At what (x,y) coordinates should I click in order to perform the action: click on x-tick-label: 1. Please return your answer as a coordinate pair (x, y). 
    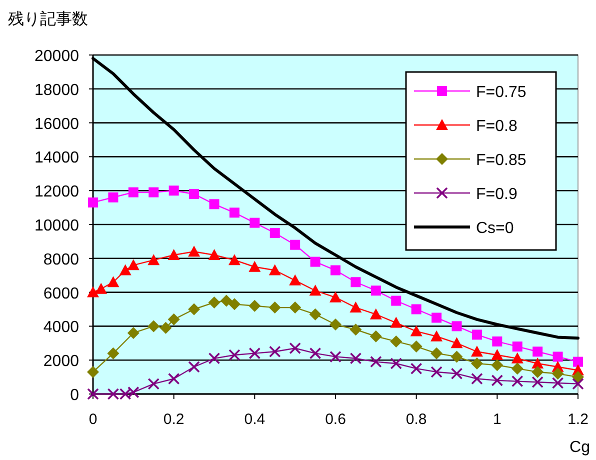
    Looking at the image, I should click on (497, 419).